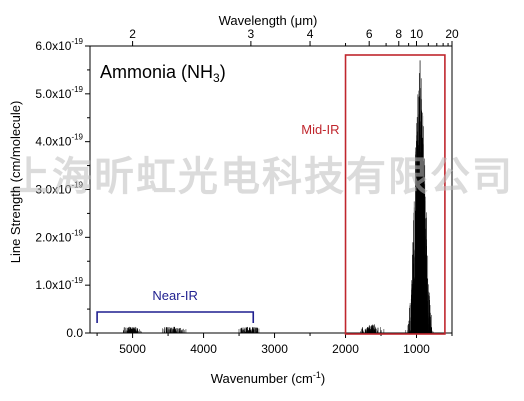  Describe the element at coordinates (156, 72) in the screenshot. I see `chart-title-main: Ammonia (NH` at that location.